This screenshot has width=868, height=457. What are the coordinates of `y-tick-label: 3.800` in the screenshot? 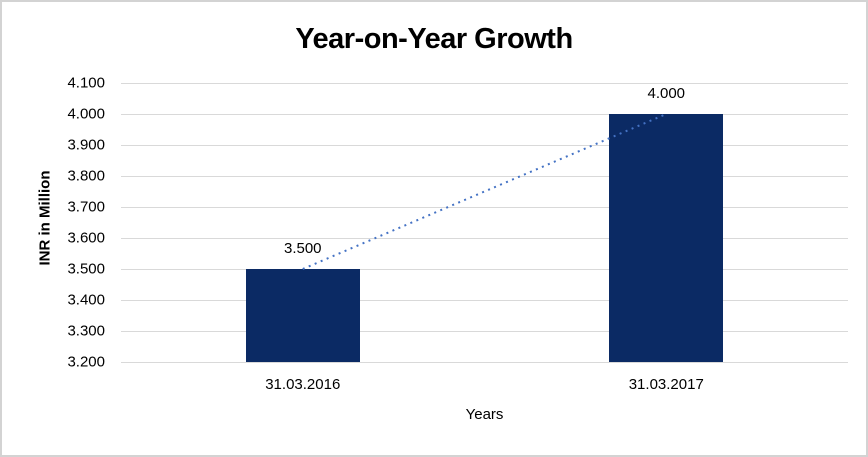 It's located at (86, 176).